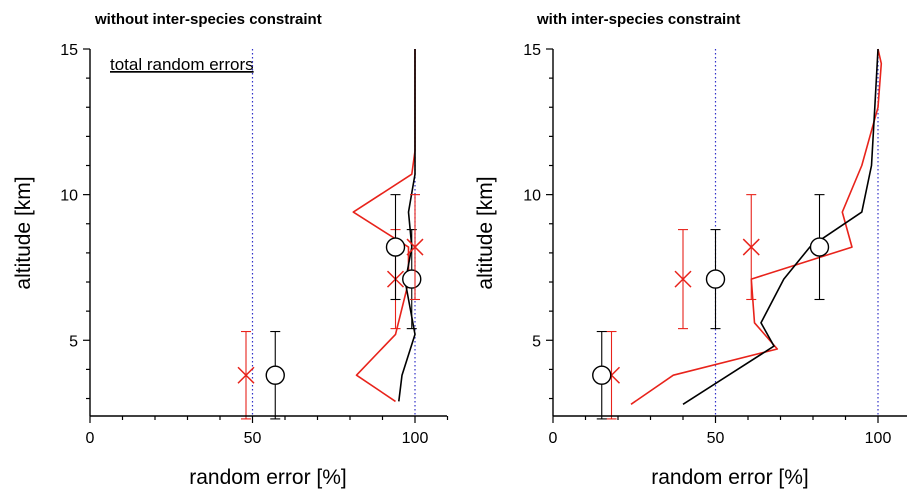  I want to click on series-line-red, so click(384, 226).